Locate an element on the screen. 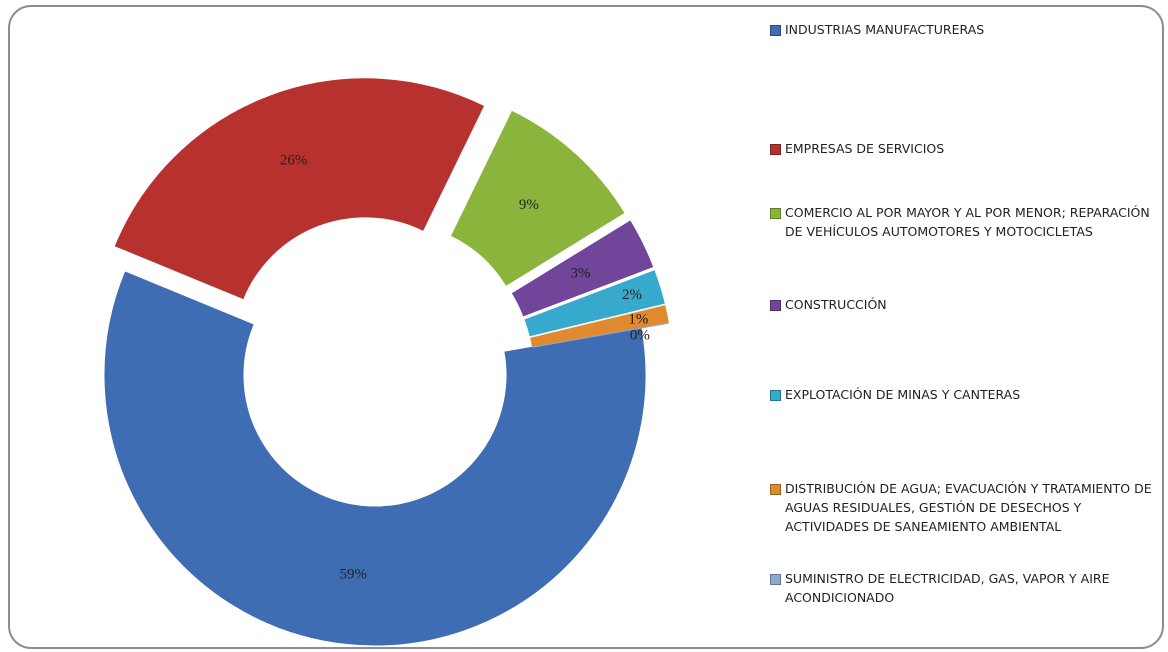  legend-item: CONSTRUCCIÓN is located at coordinates (965, 304).